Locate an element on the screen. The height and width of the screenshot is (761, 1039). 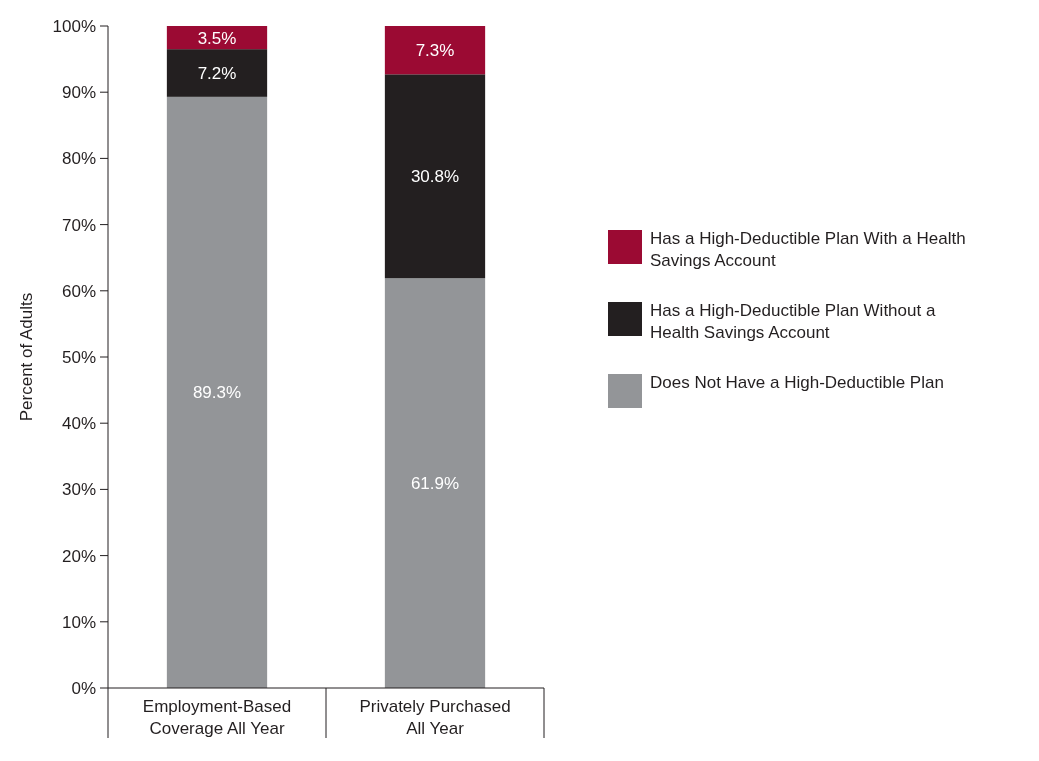
data-label: 30.8% is located at coordinates (435, 177).